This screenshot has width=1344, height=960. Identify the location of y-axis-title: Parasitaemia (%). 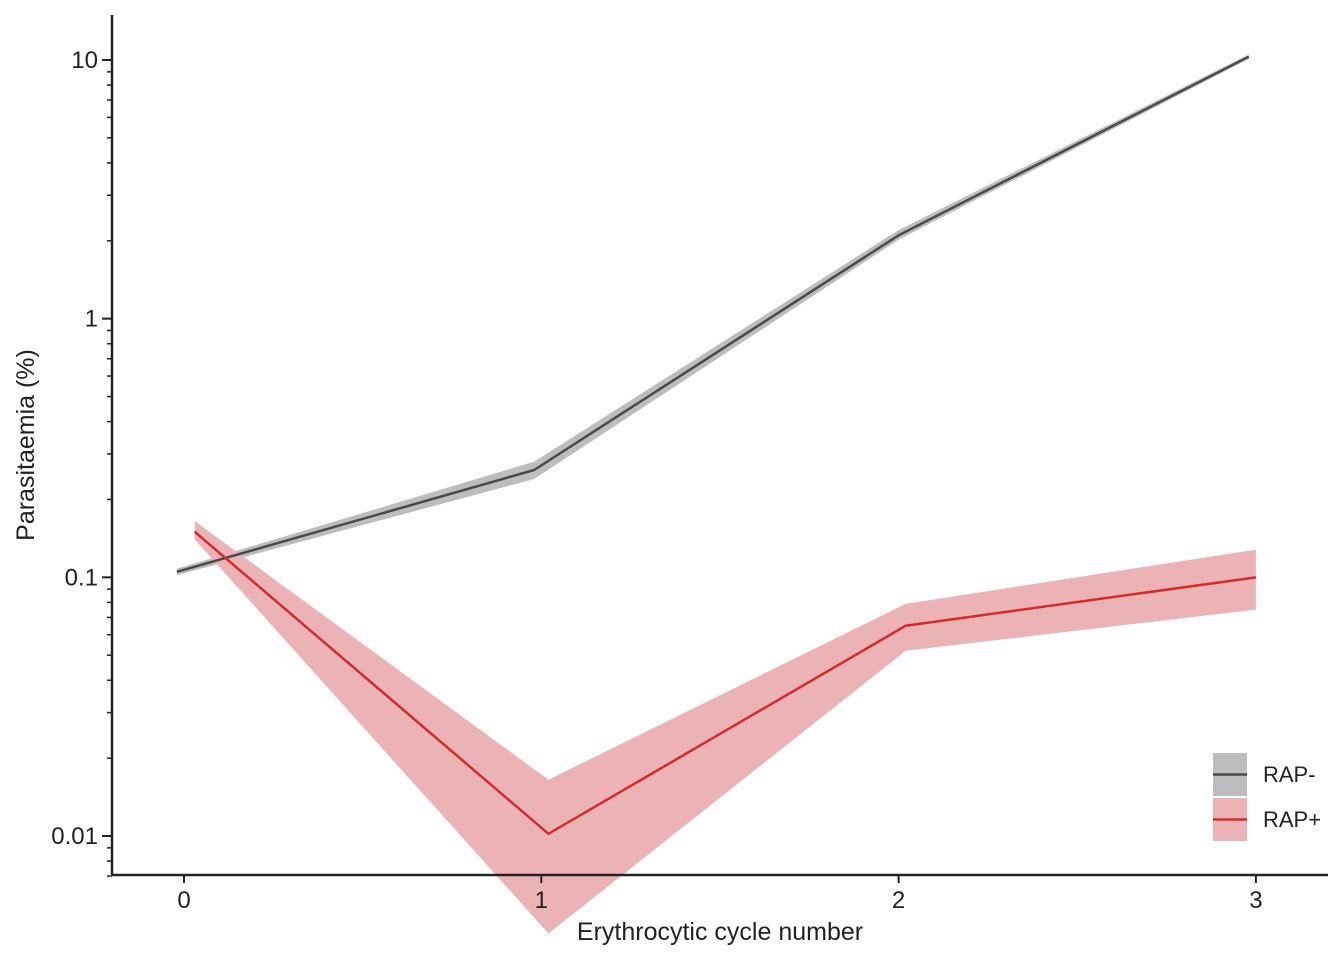
(26, 445).